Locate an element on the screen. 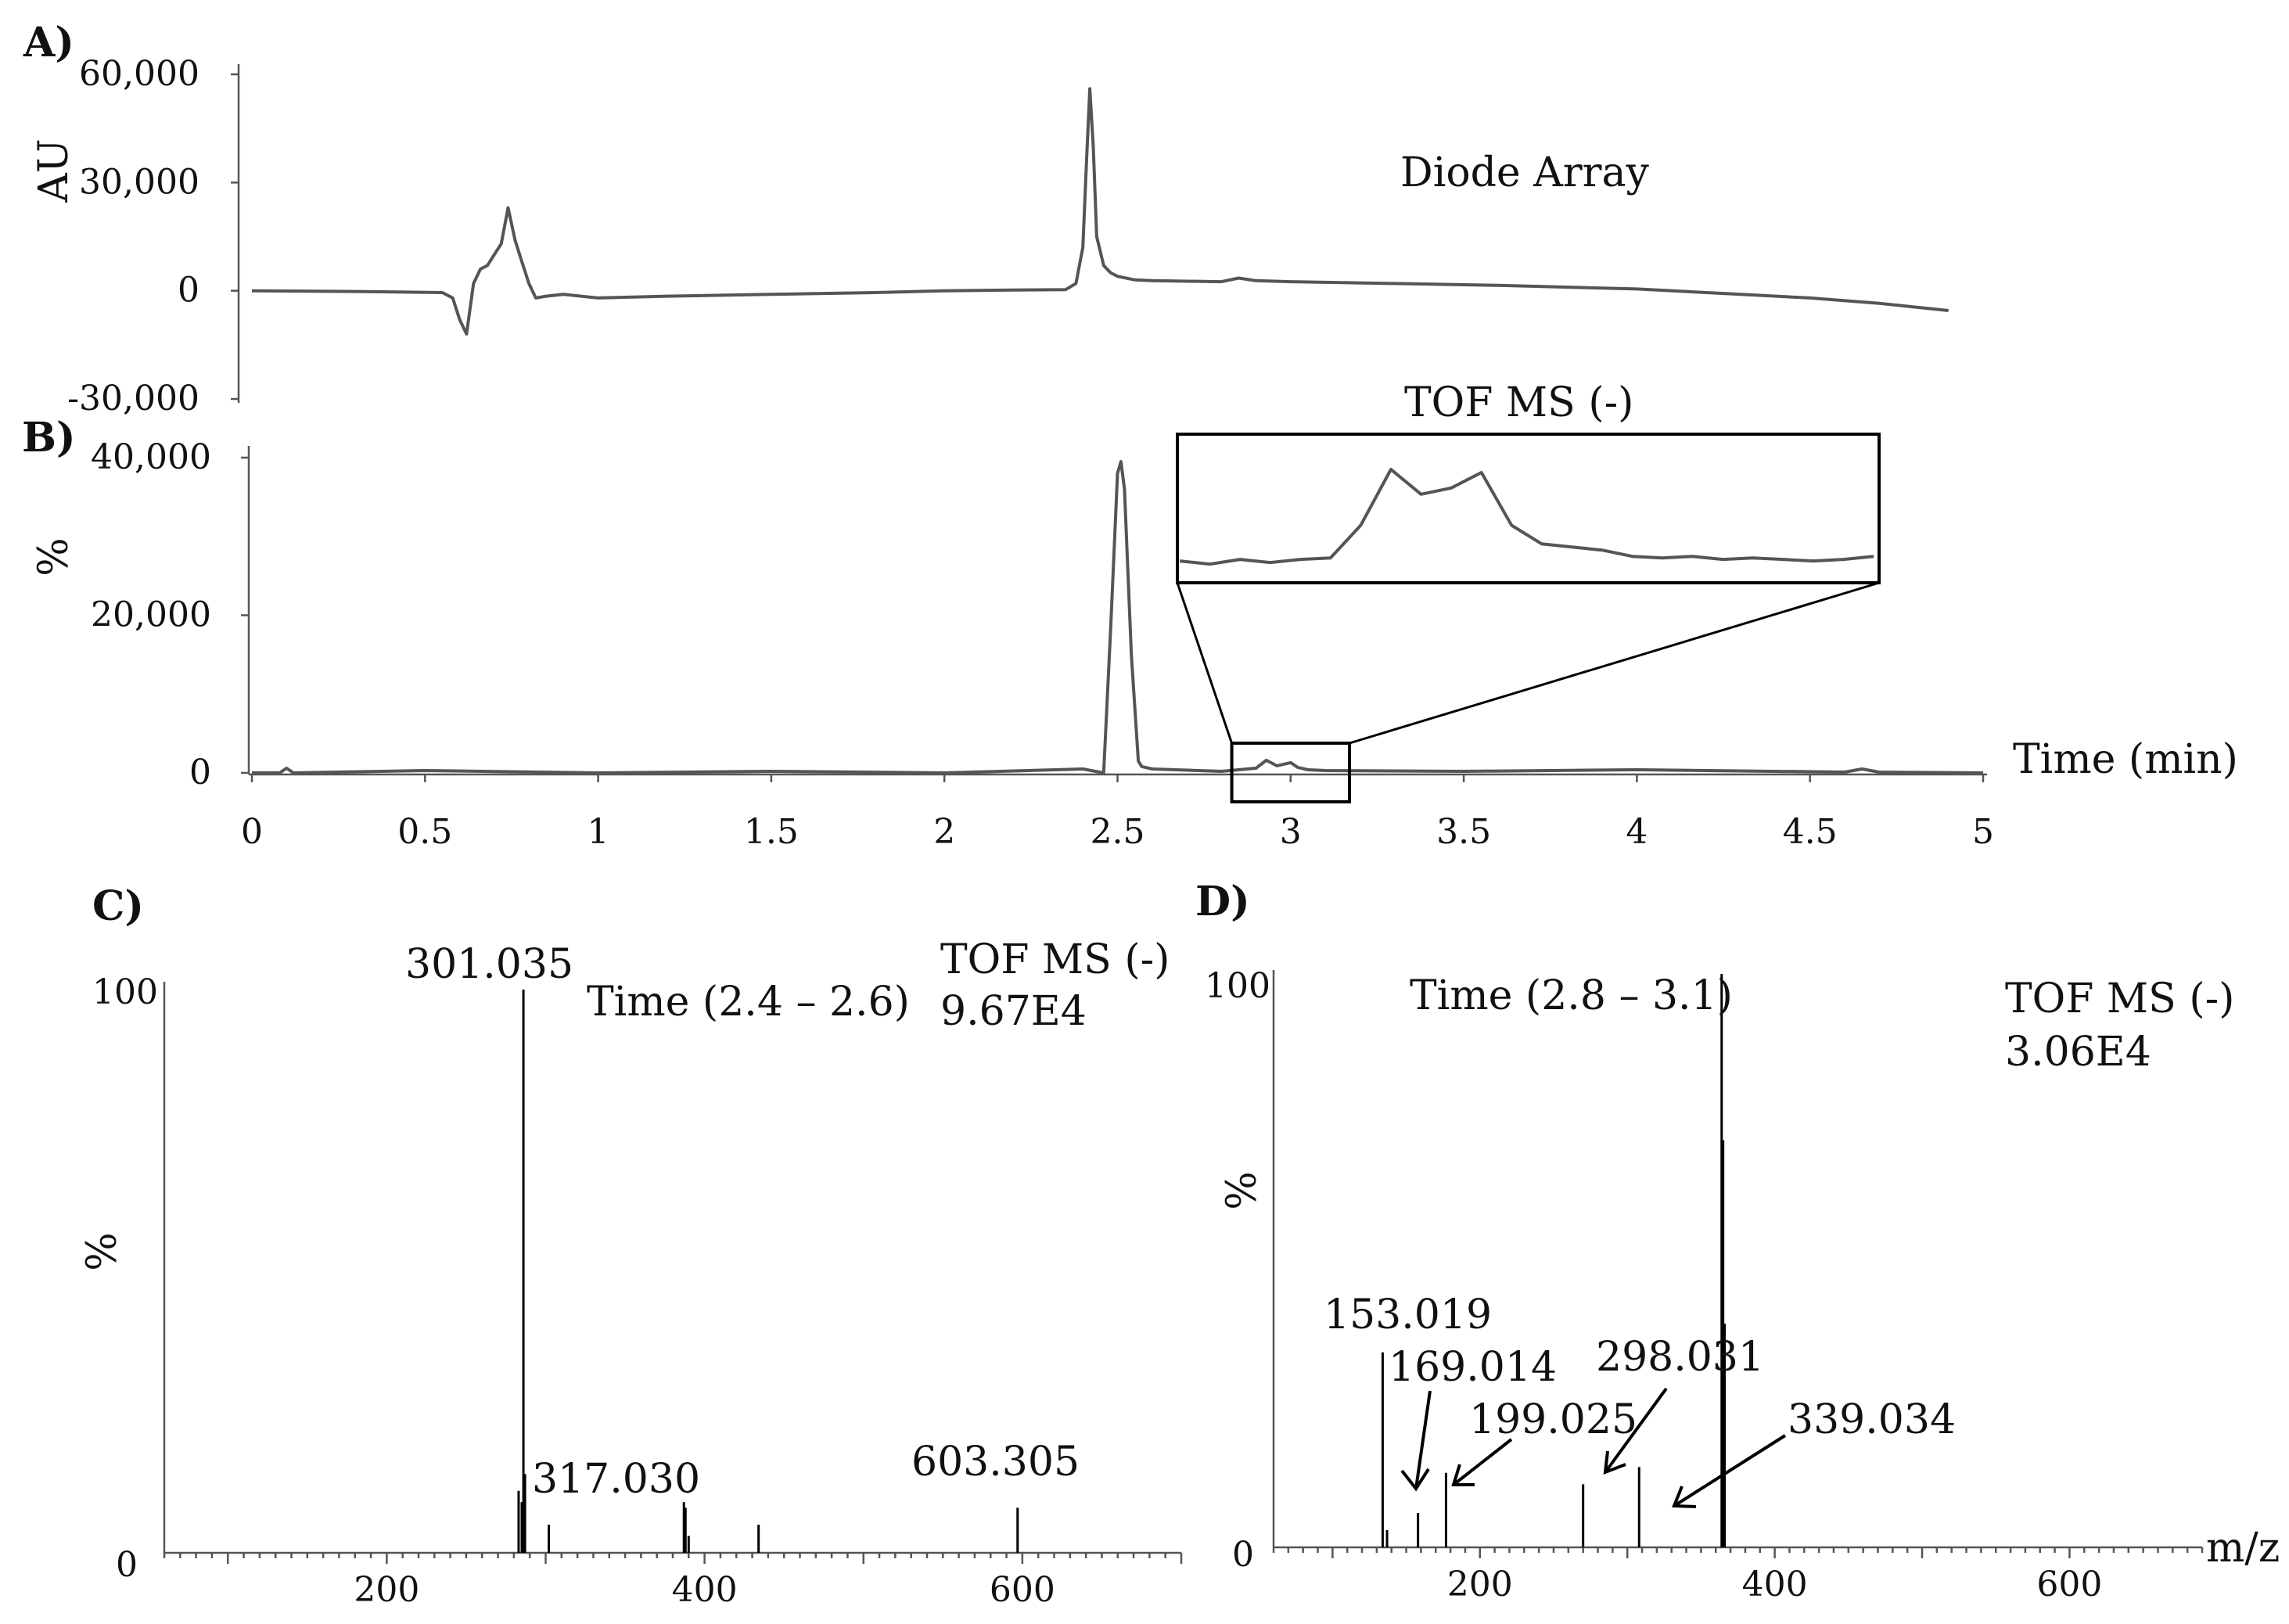  panel-b-y-ticks: 40,000 20,000 0 is located at coordinates (170, 614).